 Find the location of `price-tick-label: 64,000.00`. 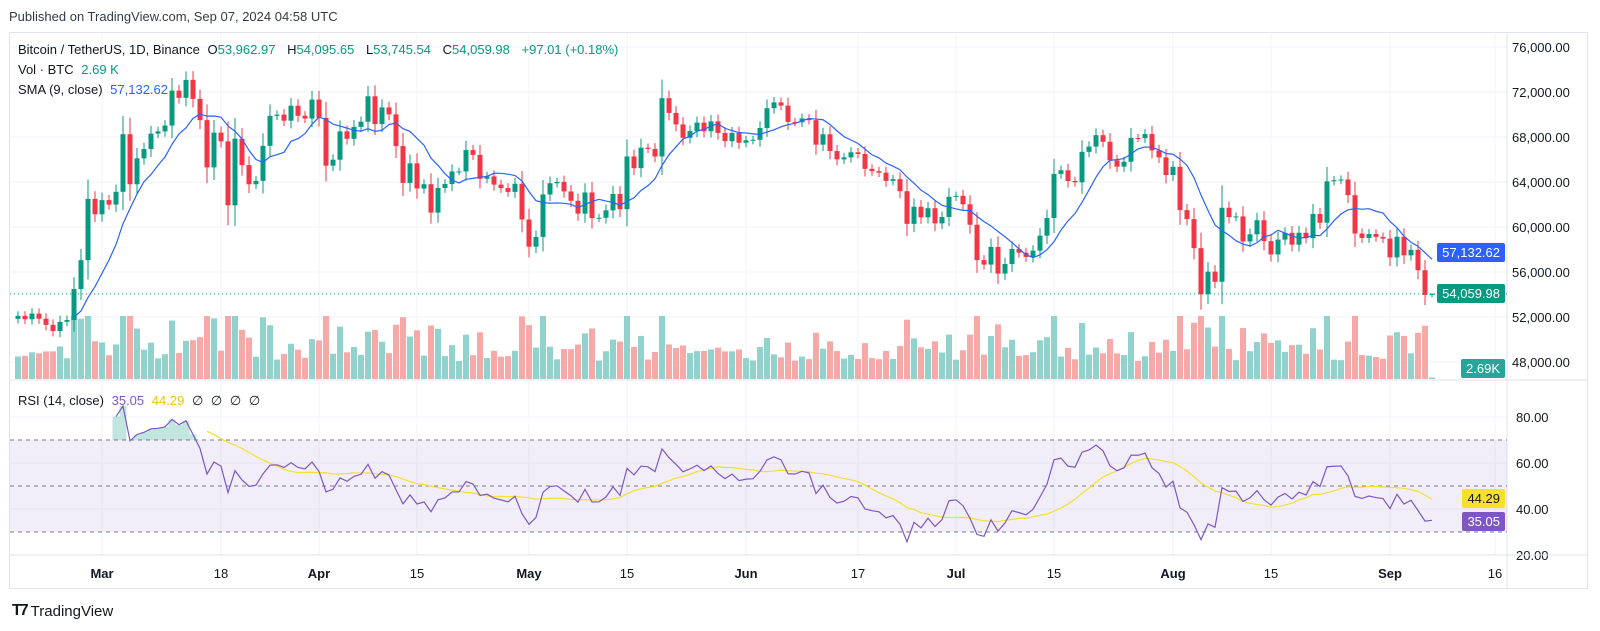

price-tick-label: 64,000.00 is located at coordinates (1541, 182).